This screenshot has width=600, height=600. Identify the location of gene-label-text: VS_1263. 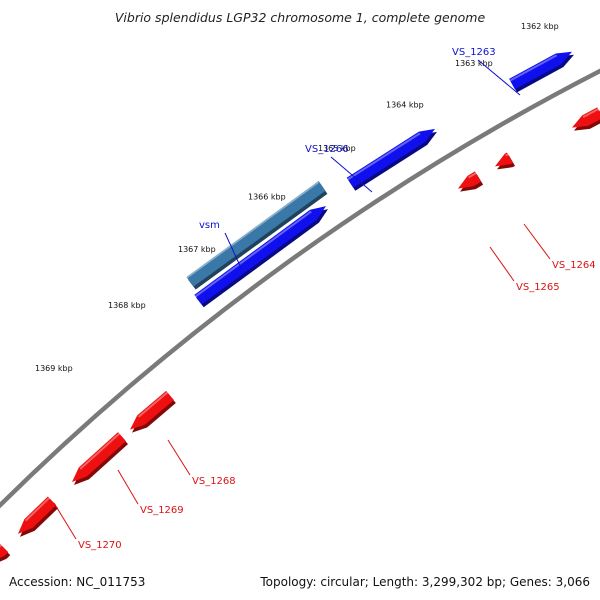
(474, 52).